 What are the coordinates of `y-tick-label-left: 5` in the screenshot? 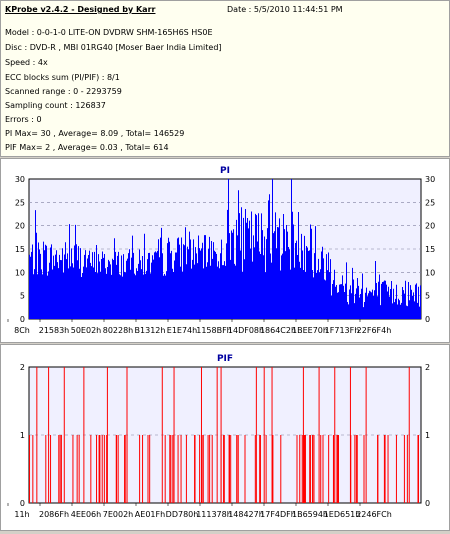 It's located at (22, 296).